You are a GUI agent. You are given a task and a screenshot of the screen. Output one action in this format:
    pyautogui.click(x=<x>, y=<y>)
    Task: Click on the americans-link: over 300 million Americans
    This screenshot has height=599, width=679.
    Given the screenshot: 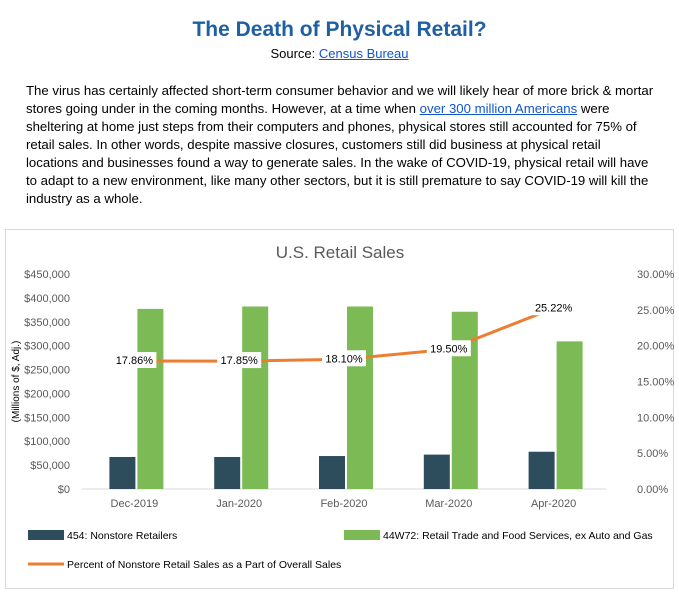 What is the action you would take?
    pyautogui.click(x=498, y=108)
    